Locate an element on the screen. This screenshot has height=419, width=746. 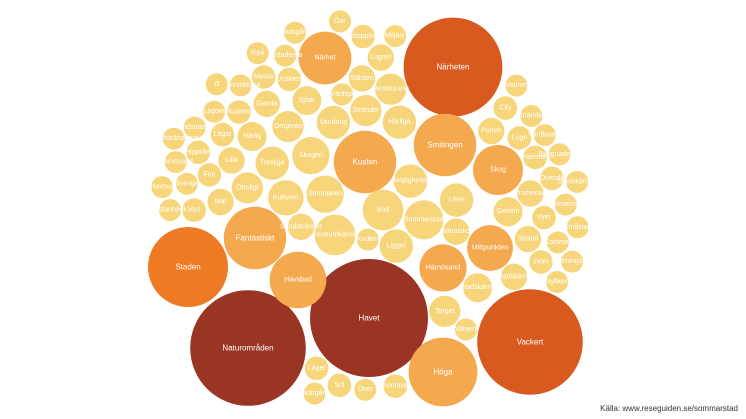
bubble-label: Mittpunkten is located at coordinates (490, 248).